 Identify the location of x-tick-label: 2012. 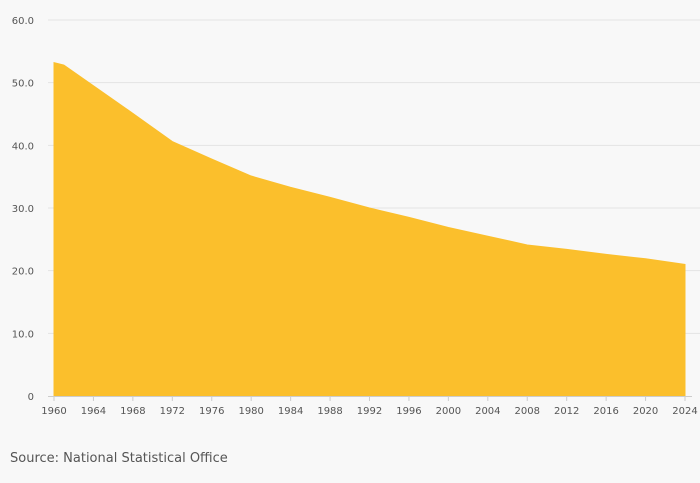
(566, 411).